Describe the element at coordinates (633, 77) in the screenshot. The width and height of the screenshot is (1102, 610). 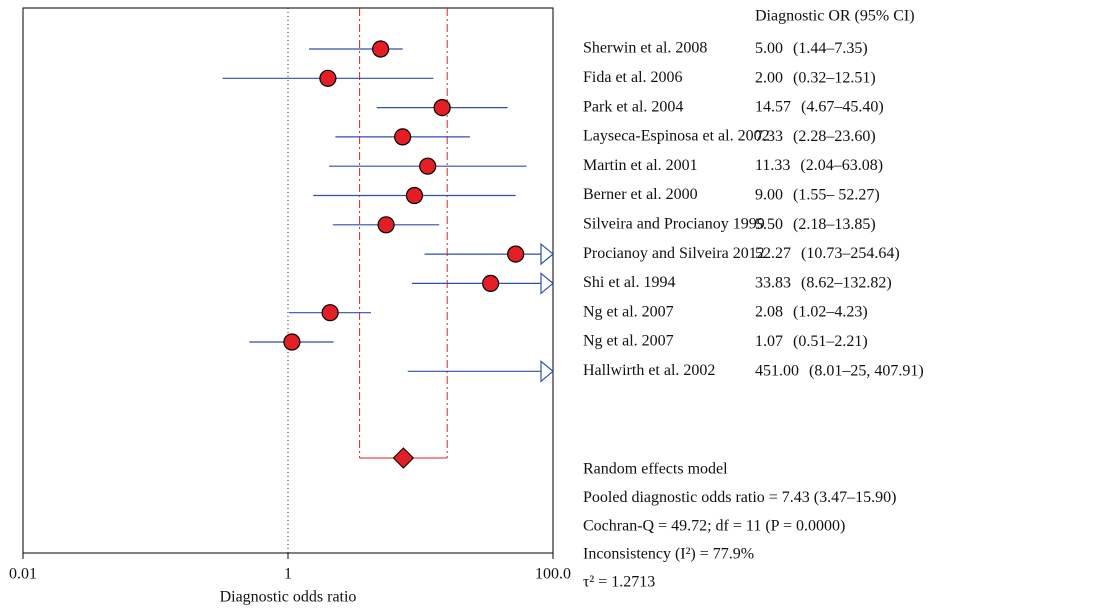
I see `study-label: Fida et al. 2006` at that location.